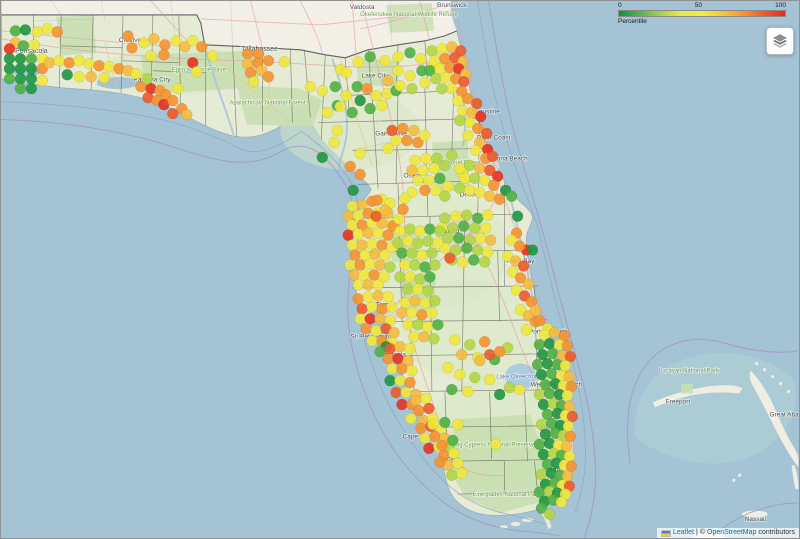 This screenshot has width=800, height=539. Describe the element at coordinates (362, 7) in the screenshot. I see `svg-text: Valdosta` at that location.